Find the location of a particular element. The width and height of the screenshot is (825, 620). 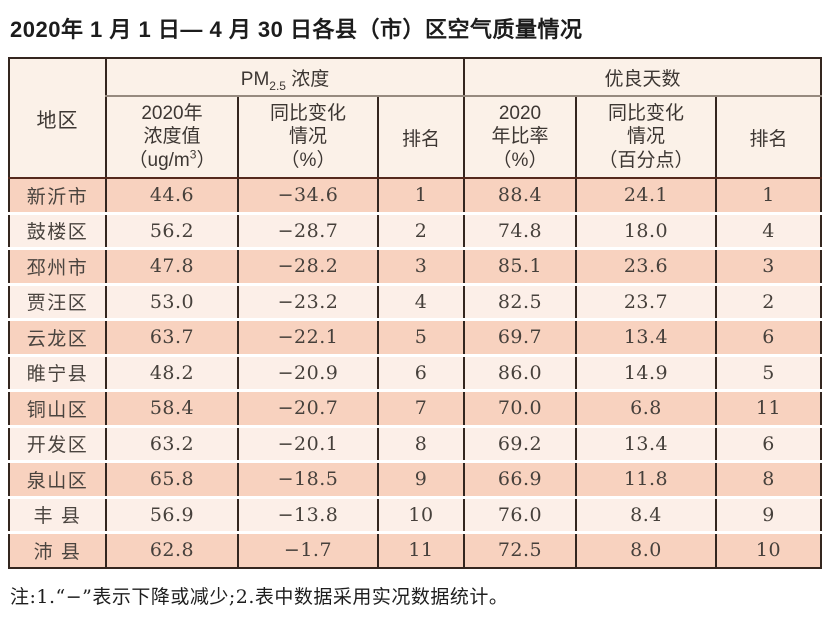

cell-region: 丰 县 is located at coordinates (57, 515).